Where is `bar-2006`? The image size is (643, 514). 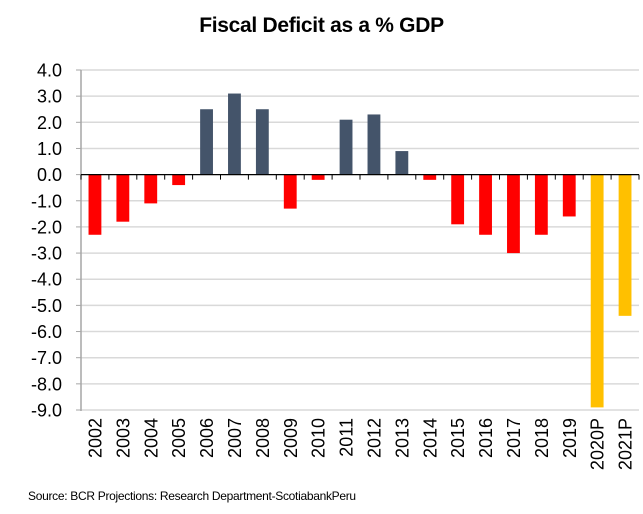 bar-2006 is located at coordinates (206, 142).